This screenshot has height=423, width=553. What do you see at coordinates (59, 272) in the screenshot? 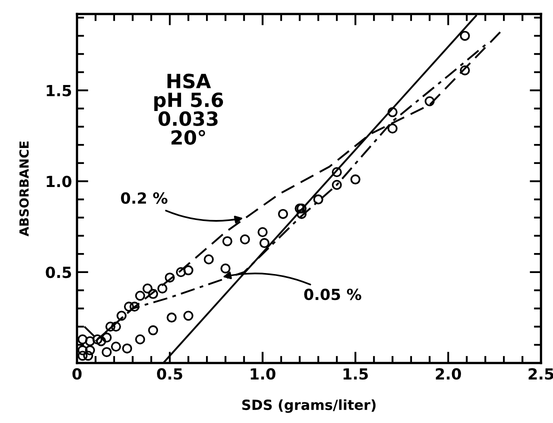
I see `y-tick-label: 0.5` at bounding box center [59, 272].